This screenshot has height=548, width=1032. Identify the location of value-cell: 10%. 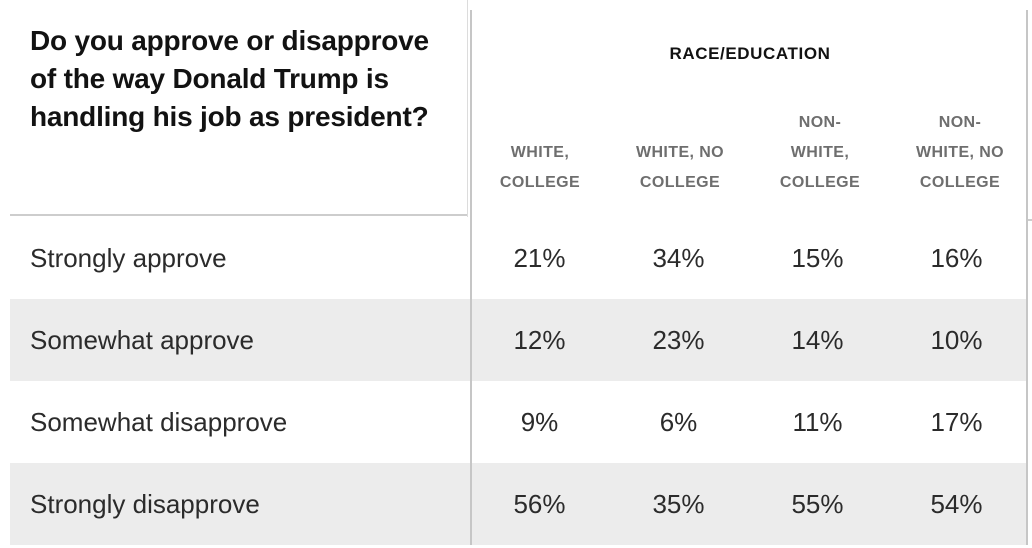
(956, 339).